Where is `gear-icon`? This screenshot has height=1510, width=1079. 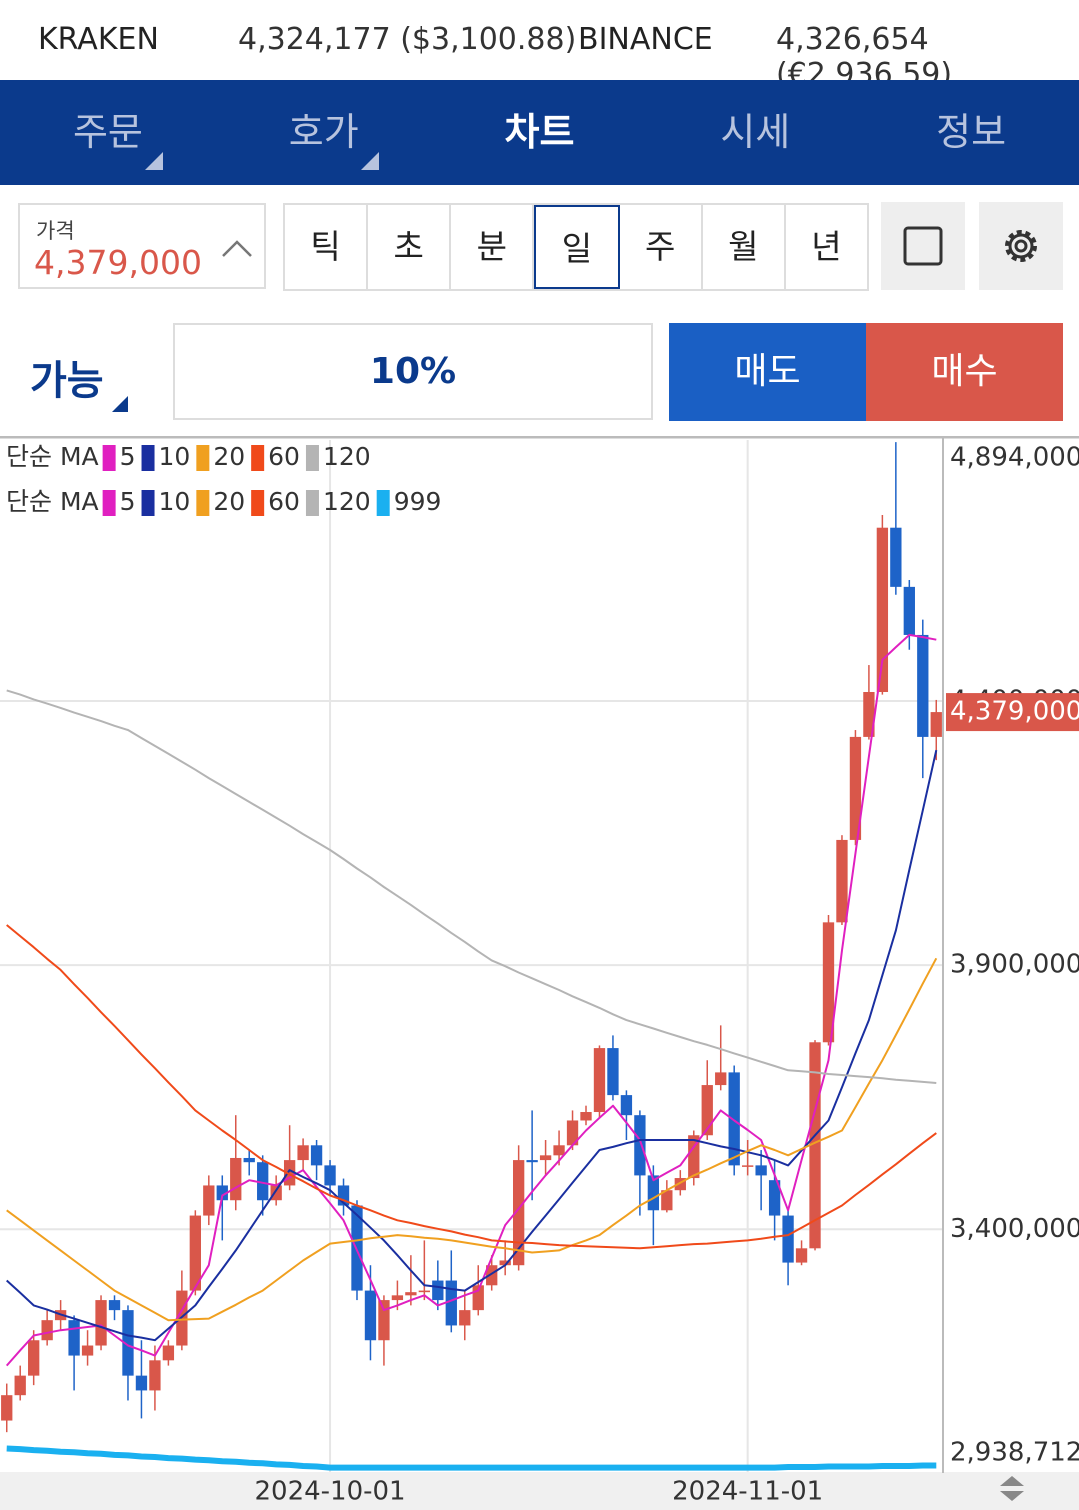 gear-icon is located at coordinates (1021, 246).